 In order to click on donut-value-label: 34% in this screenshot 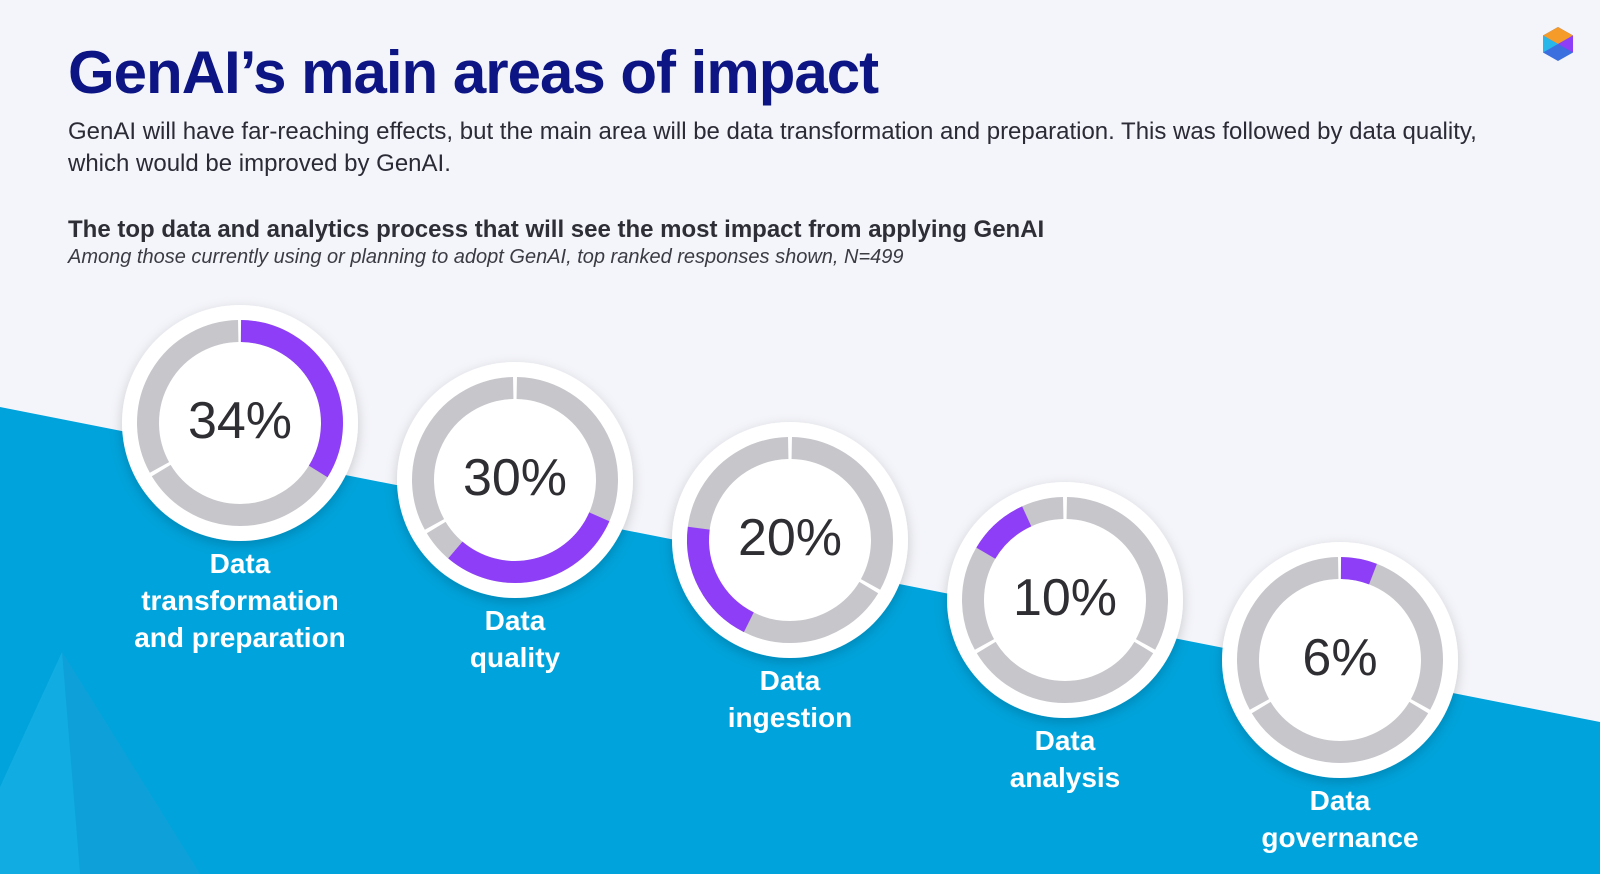, I will do `click(240, 421)`.